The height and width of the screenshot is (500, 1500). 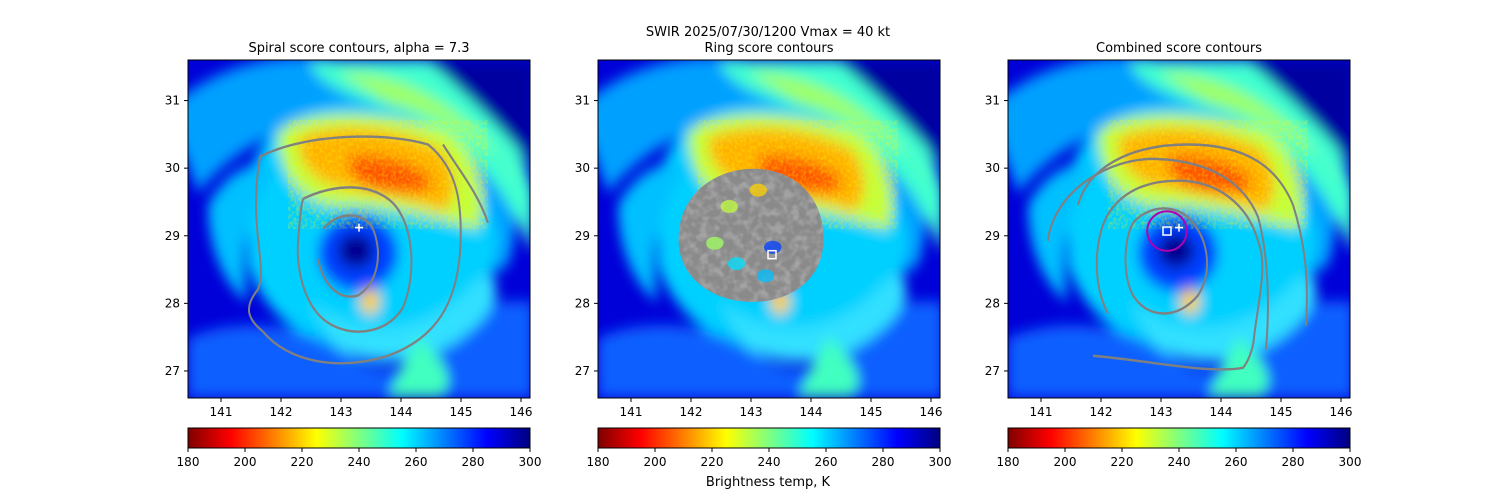 I want to click on eye-circle-marker, so click(x=1167, y=231).